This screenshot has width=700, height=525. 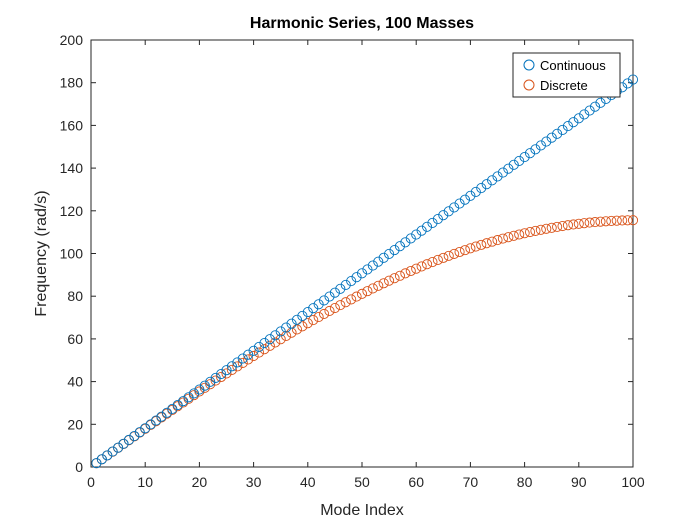 What do you see at coordinates (362, 510) in the screenshot?
I see `x-axis-label: Mode Index` at bounding box center [362, 510].